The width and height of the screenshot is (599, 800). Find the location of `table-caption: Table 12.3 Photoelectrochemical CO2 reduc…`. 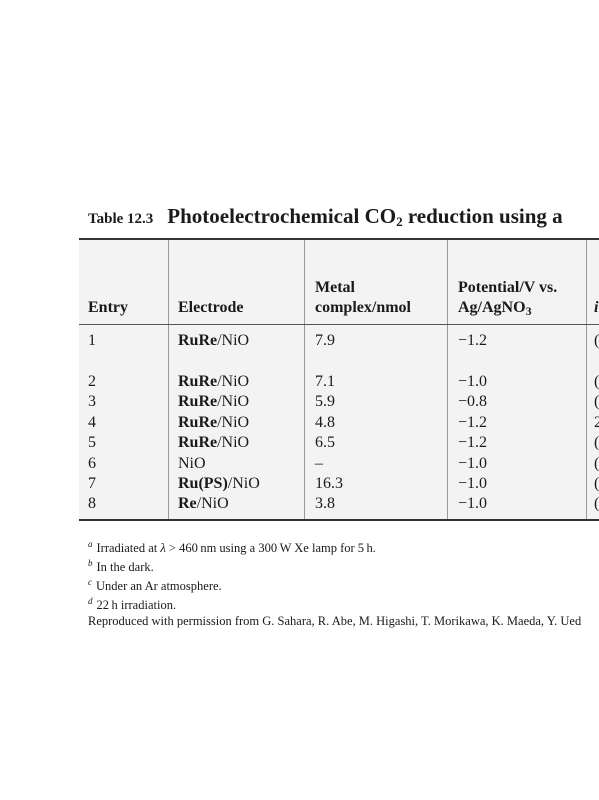

table-caption: Table 12.3 Photoelectrochemical CO2 reduc… is located at coordinates (325, 216).